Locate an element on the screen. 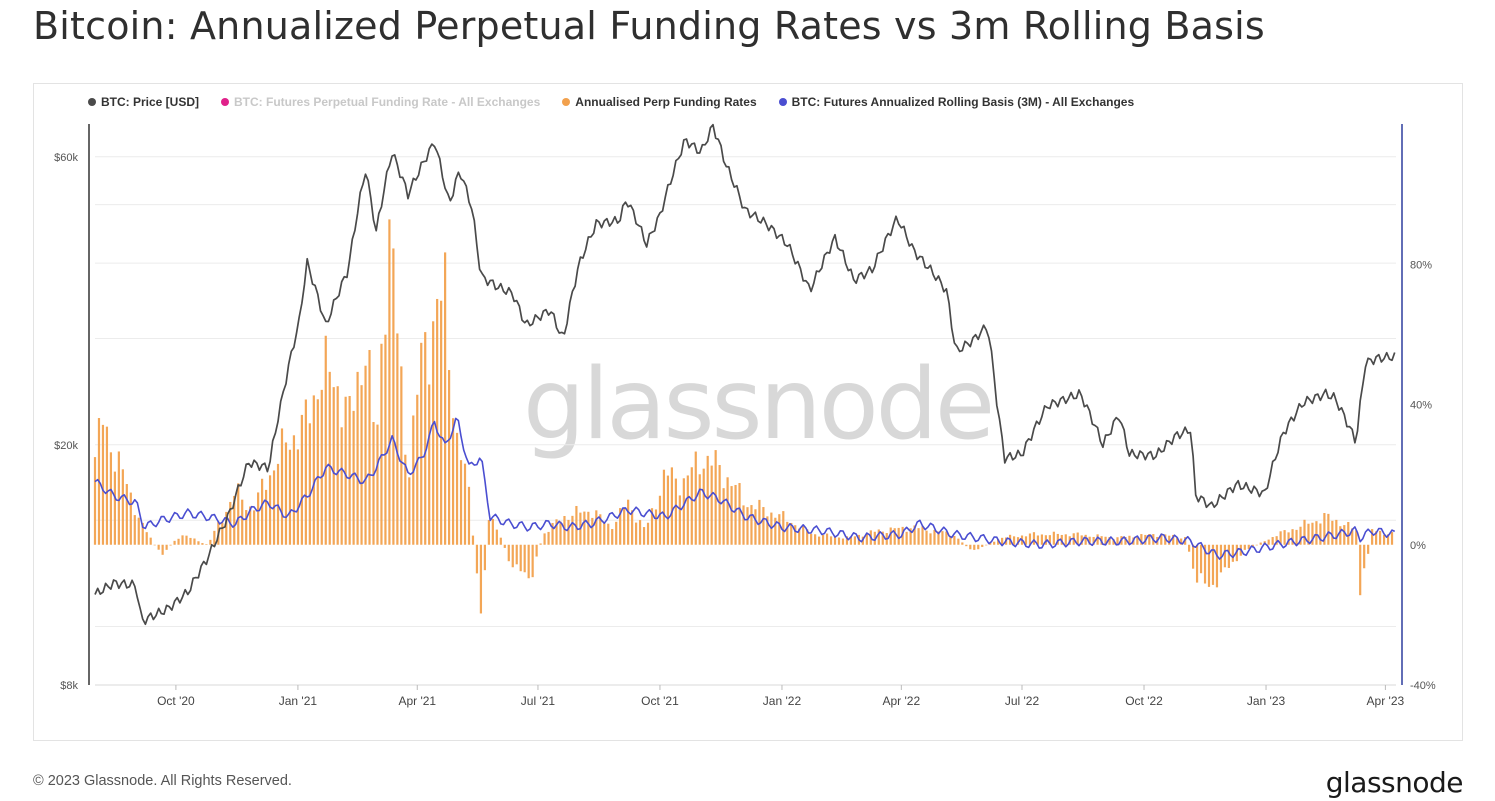 Image resolution: width=1495 pixels, height=801 pixels. y-left-tick-label: $8k is located at coordinates (69, 686).